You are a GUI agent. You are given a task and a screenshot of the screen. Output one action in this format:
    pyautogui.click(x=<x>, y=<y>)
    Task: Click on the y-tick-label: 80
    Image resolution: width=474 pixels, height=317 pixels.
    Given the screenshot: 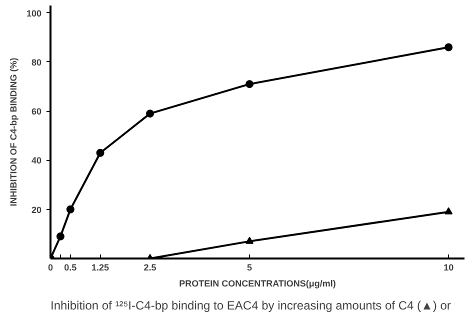 What is the action you would take?
    pyautogui.click(x=36, y=62)
    